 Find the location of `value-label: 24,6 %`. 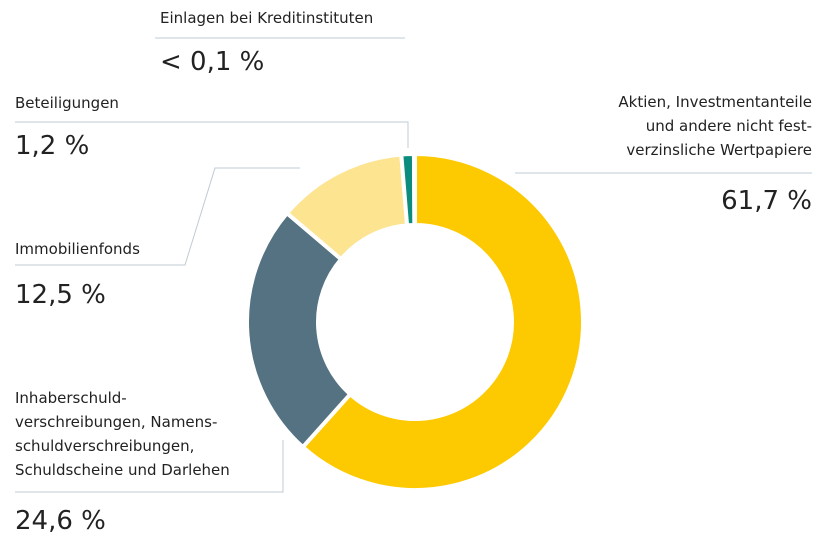

value-label: 24,6 % is located at coordinates (60, 521).